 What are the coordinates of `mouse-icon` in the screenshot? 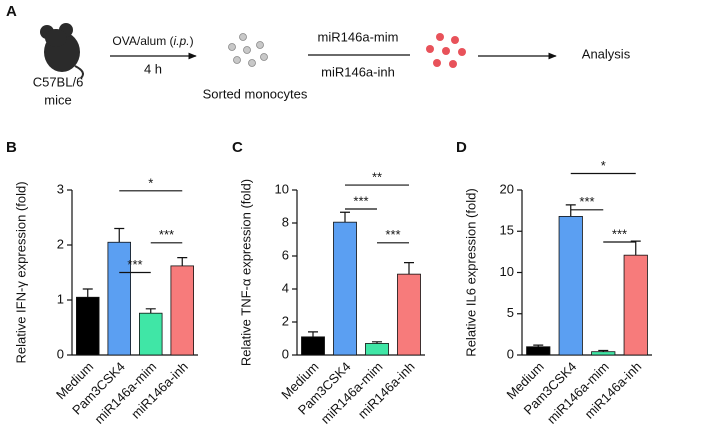 It's located at (62, 51).